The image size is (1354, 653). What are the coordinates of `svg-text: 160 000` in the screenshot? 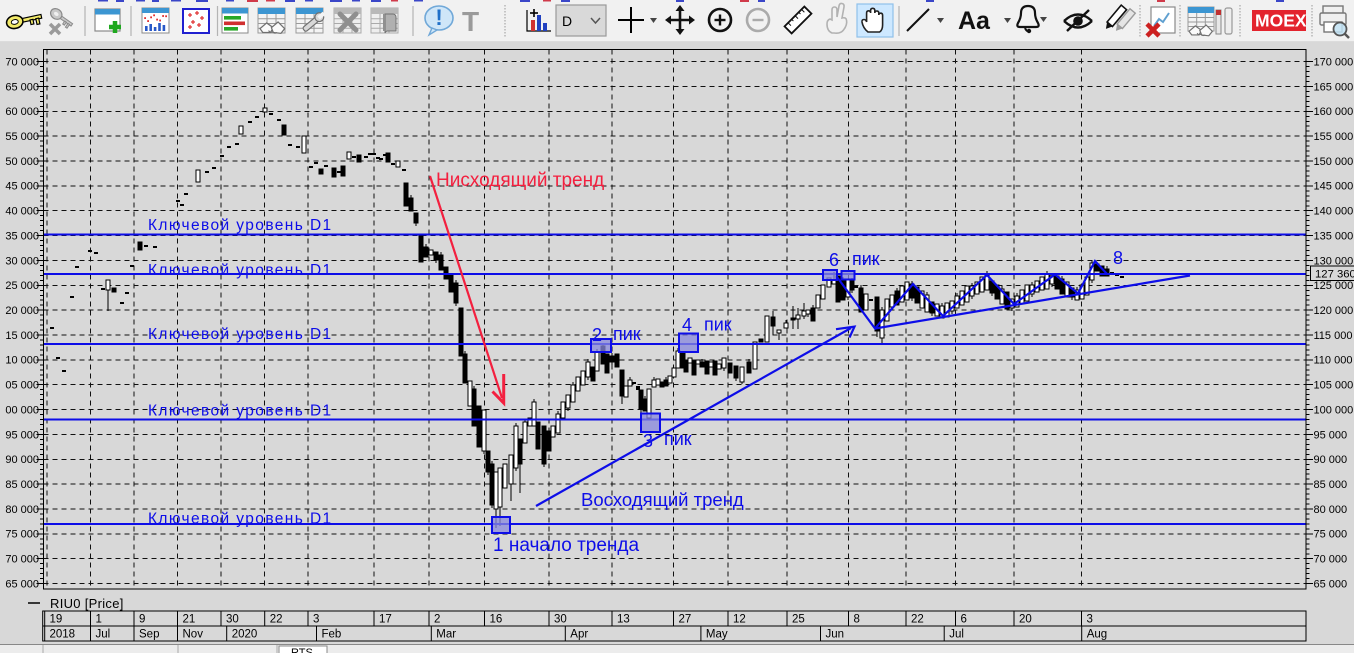 It's located at (1334, 112).